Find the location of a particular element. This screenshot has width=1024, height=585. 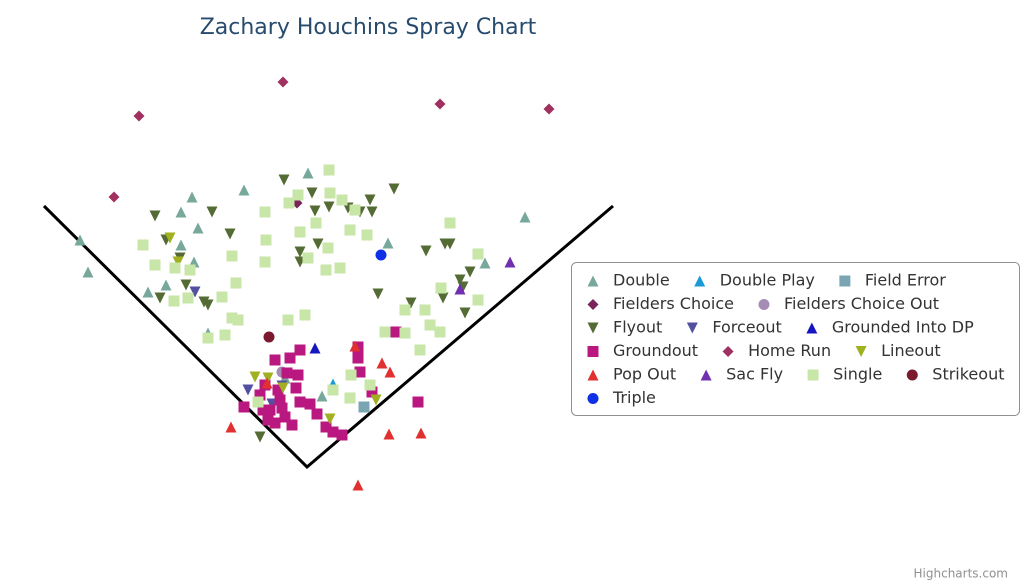

legend-label: Lineout is located at coordinates (911, 350).